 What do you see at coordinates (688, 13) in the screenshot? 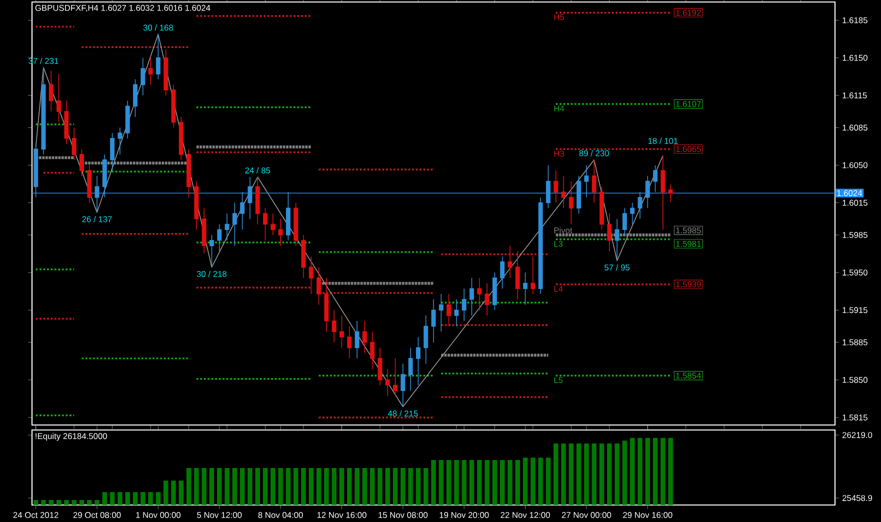
I see `data-label: 1.6192` at bounding box center [688, 13].